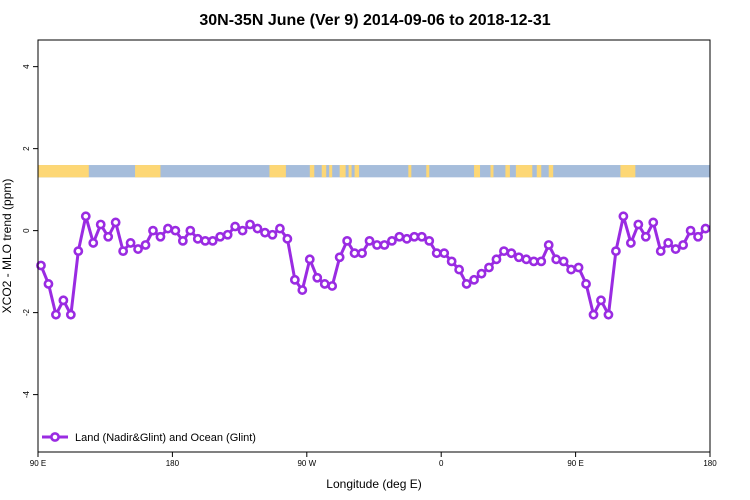  I want to click on x-tick-label: 180, so click(173, 463).